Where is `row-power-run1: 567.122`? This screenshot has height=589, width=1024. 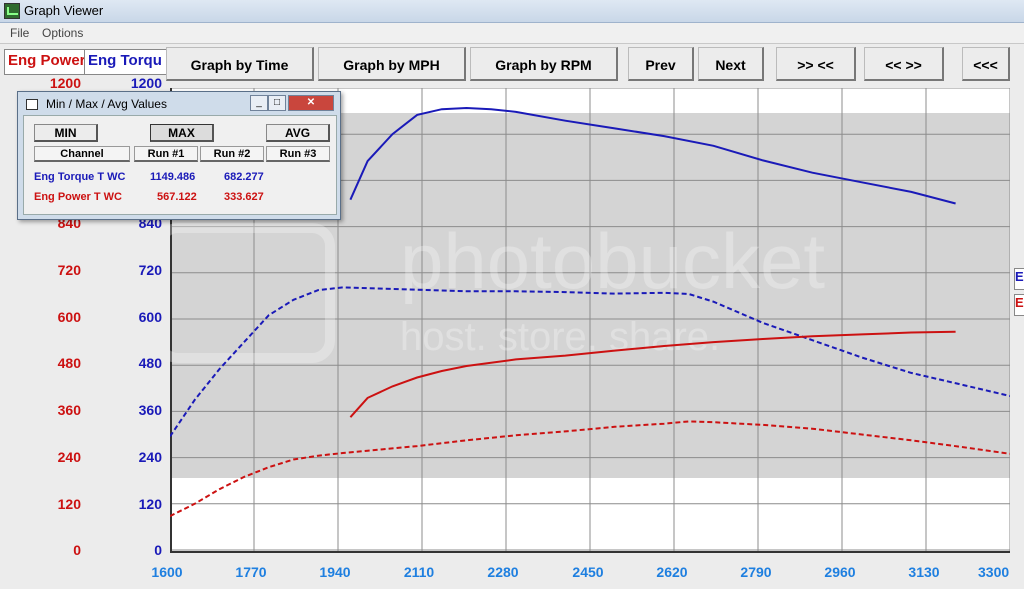 row-power-run1: 567.122 is located at coordinates (177, 197).